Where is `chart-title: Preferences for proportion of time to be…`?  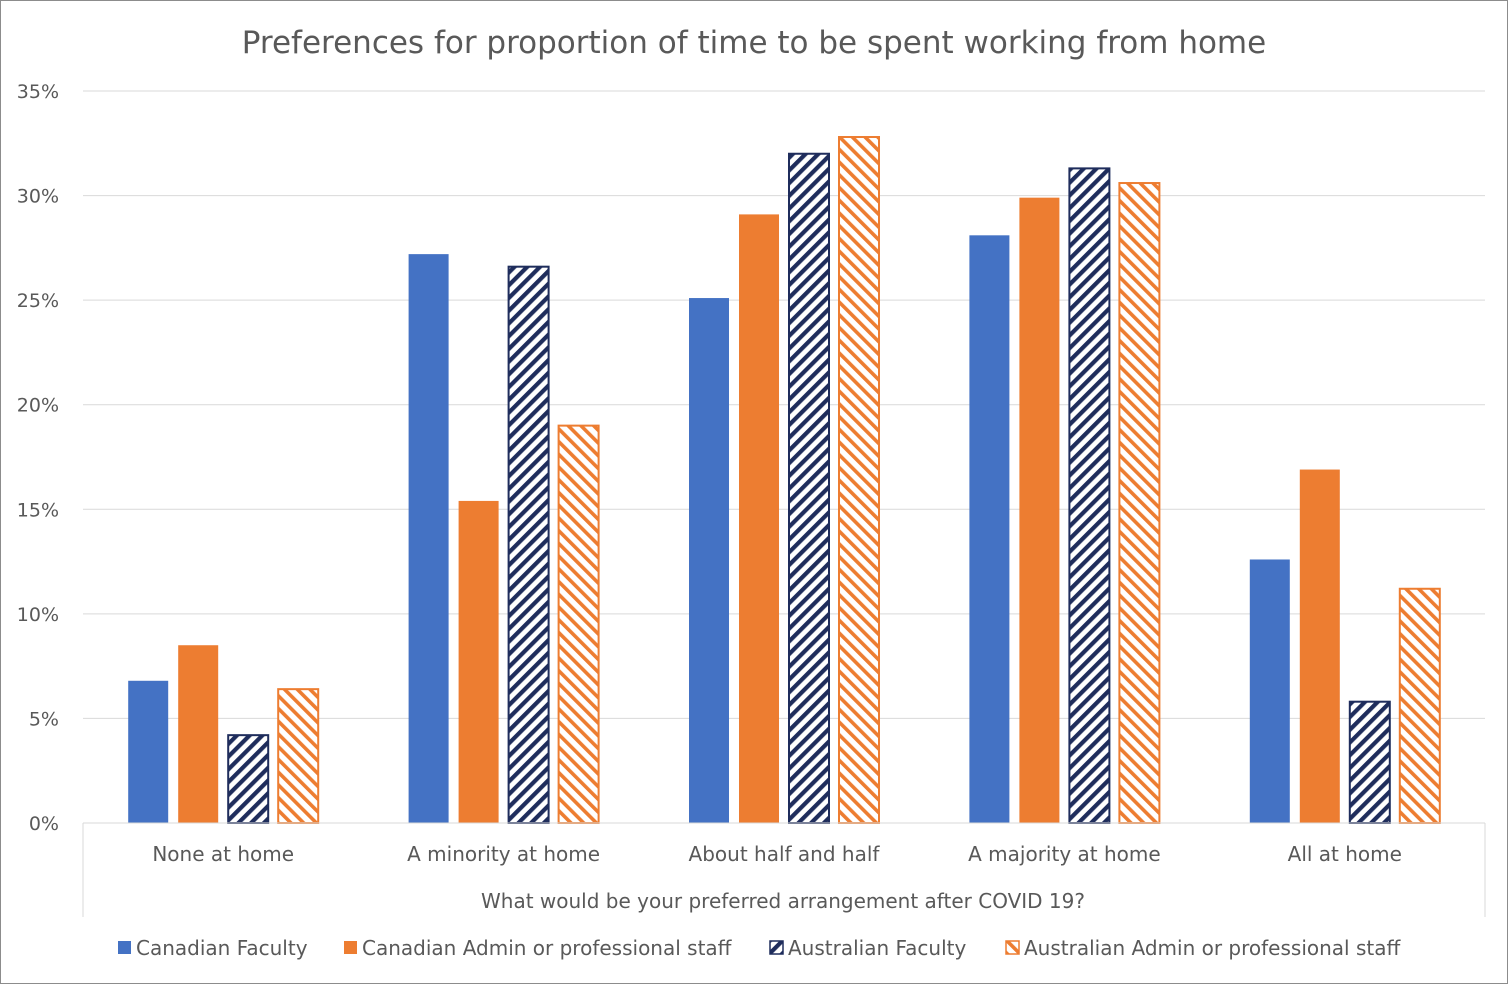 chart-title: Preferences for proportion of time to be… is located at coordinates (754, 43).